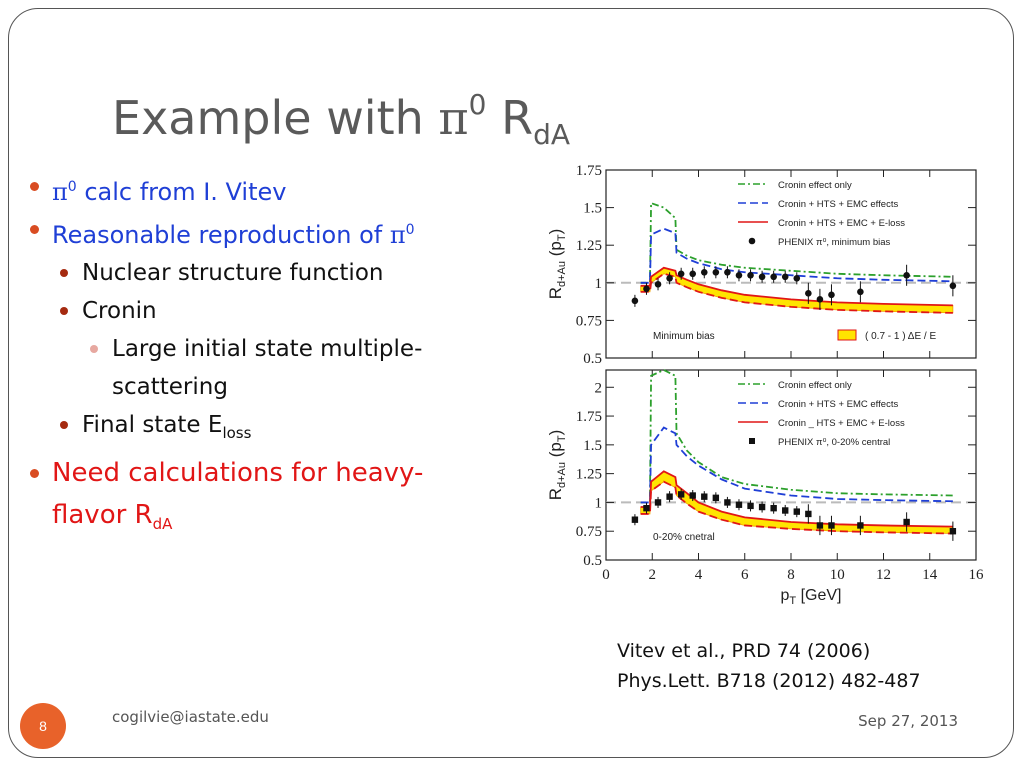 The height and width of the screenshot is (768, 1024). What do you see at coordinates (606, 575) in the screenshot?
I see `x-tick-label: 0` at bounding box center [606, 575].